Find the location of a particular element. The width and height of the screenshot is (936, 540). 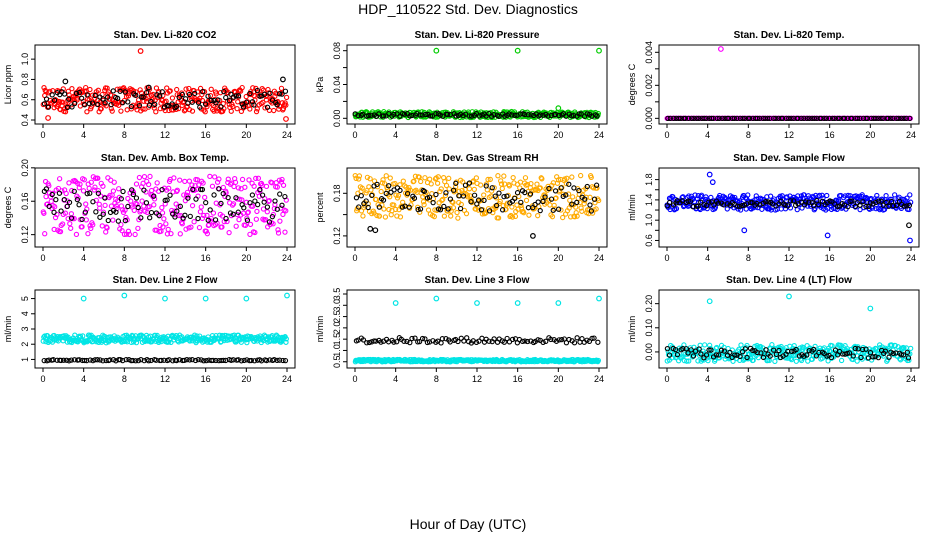

x-tick-label: 24 is located at coordinates (911, 135).